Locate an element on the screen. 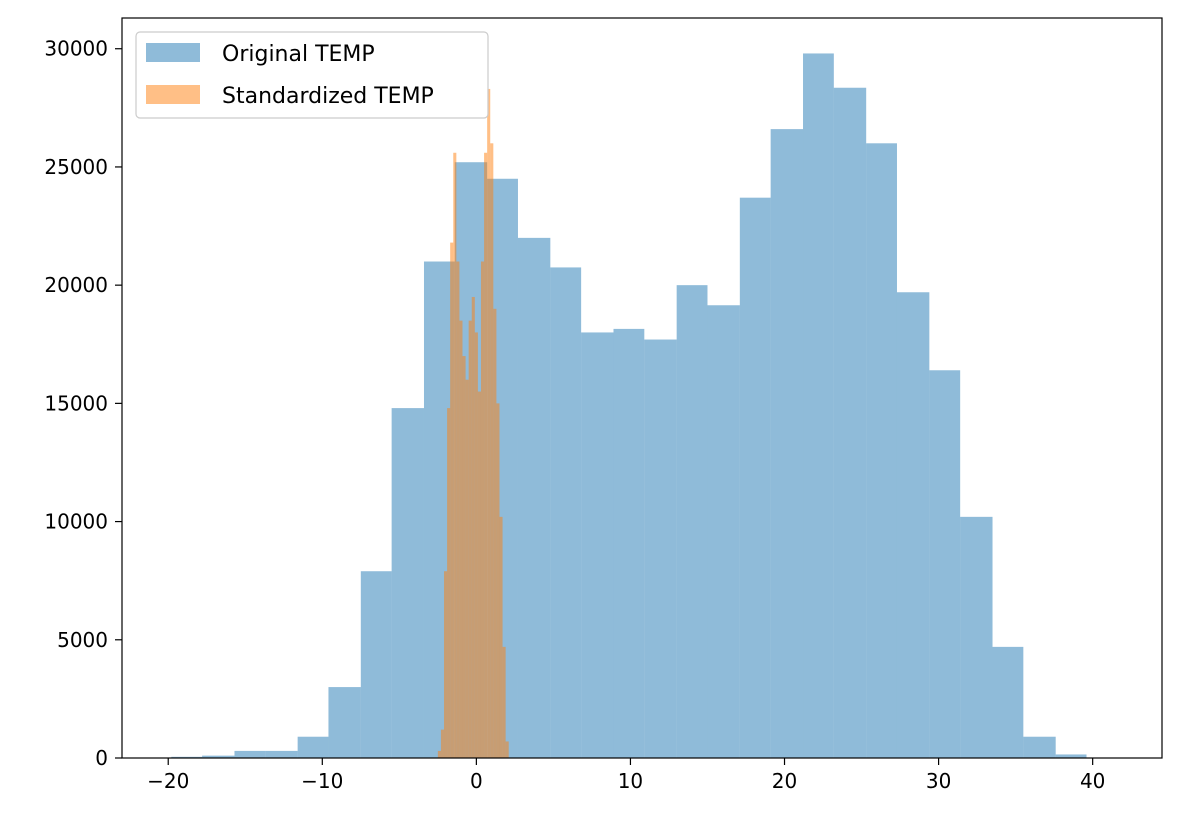 This screenshot has width=1183, height=826. legend-label-original: Original TEMP is located at coordinates (298, 54).